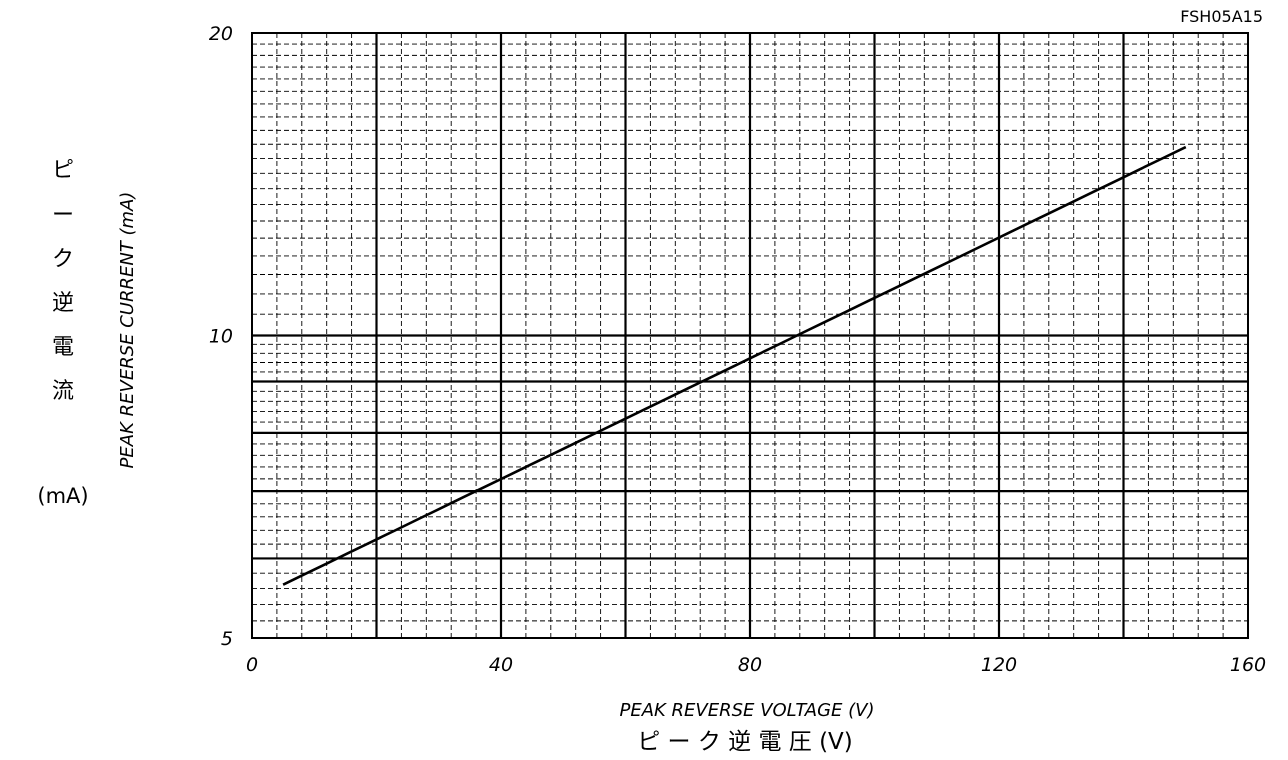  Describe the element at coordinates (63, 391) in the screenshot. I see `y-axis-label-jp-char: 流` at that location.